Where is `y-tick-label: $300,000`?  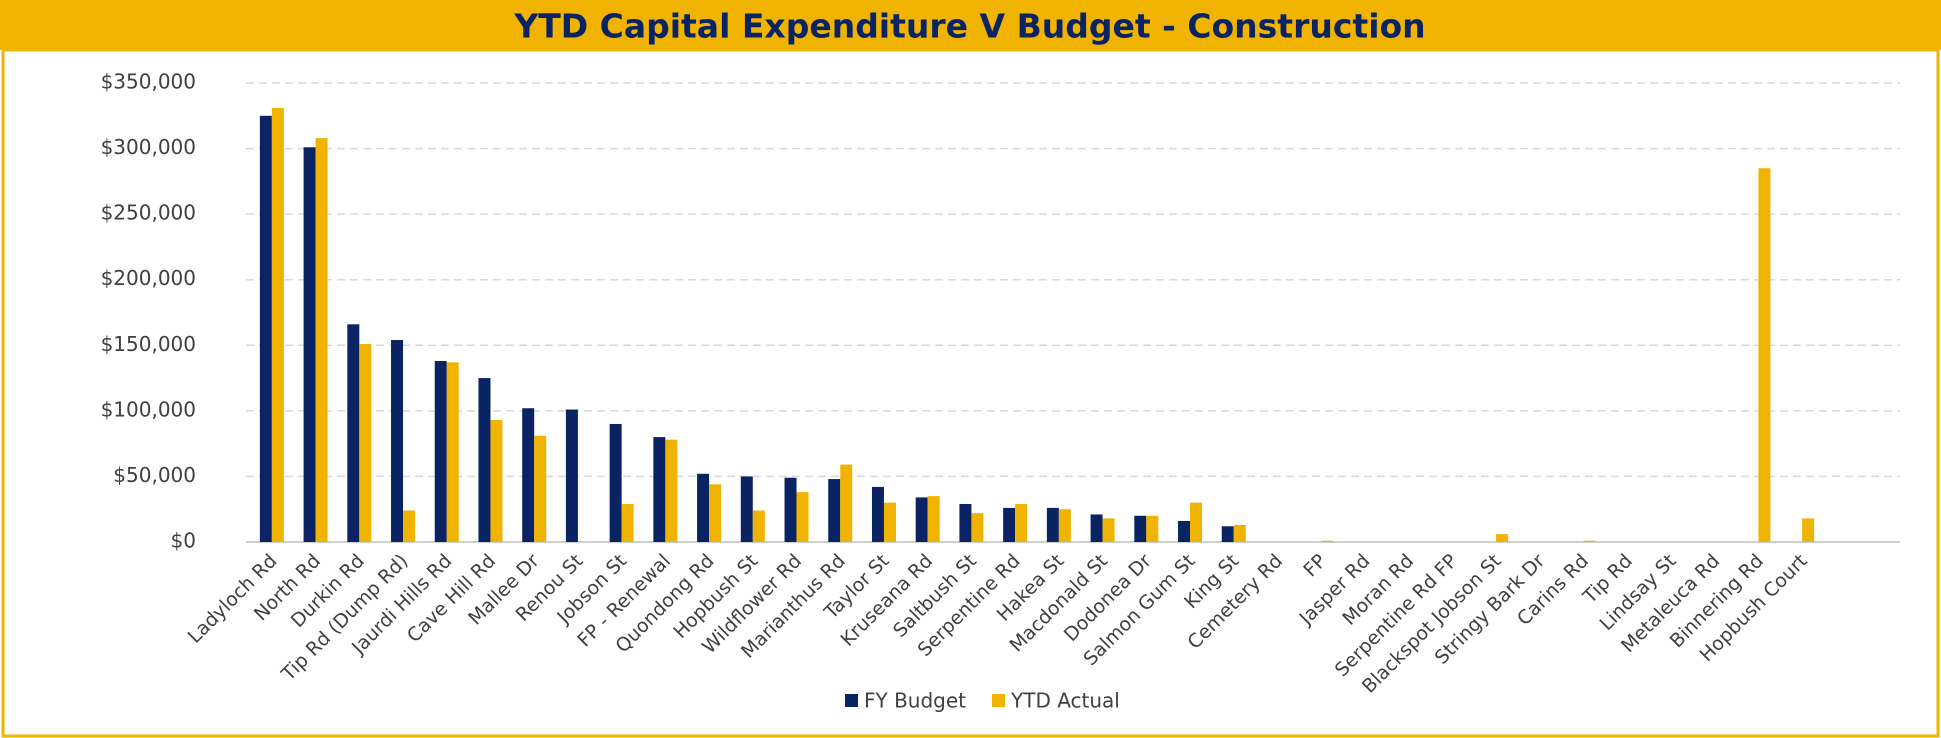
y-tick-label: $300,000 is located at coordinates (148, 147).